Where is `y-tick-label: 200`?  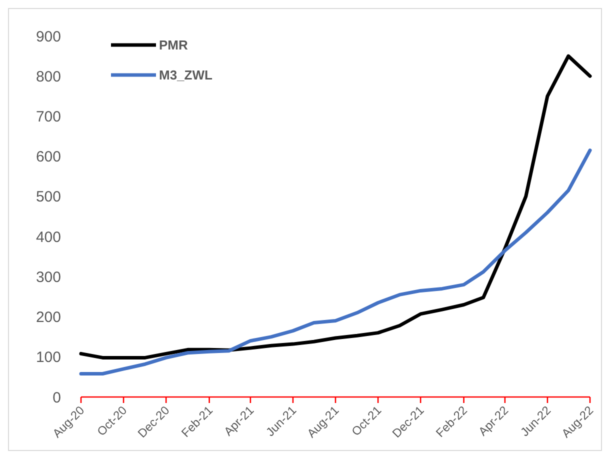
y-tick-label: 200 is located at coordinates (48, 317).